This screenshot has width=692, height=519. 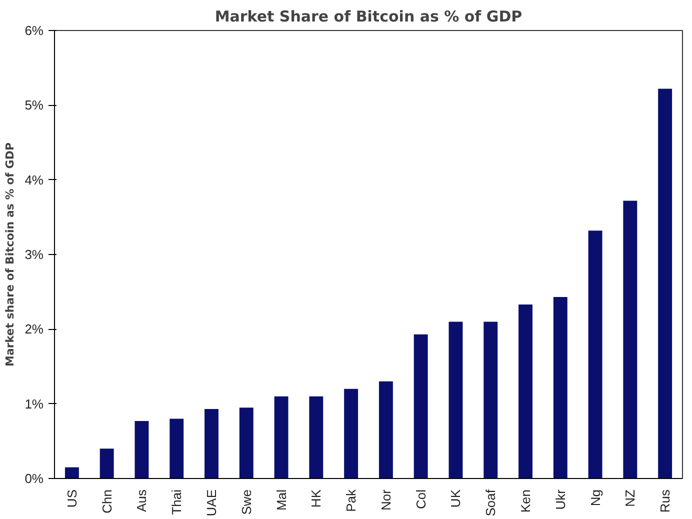 I want to click on x-tick-label: Ken, so click(x=525, y=501).